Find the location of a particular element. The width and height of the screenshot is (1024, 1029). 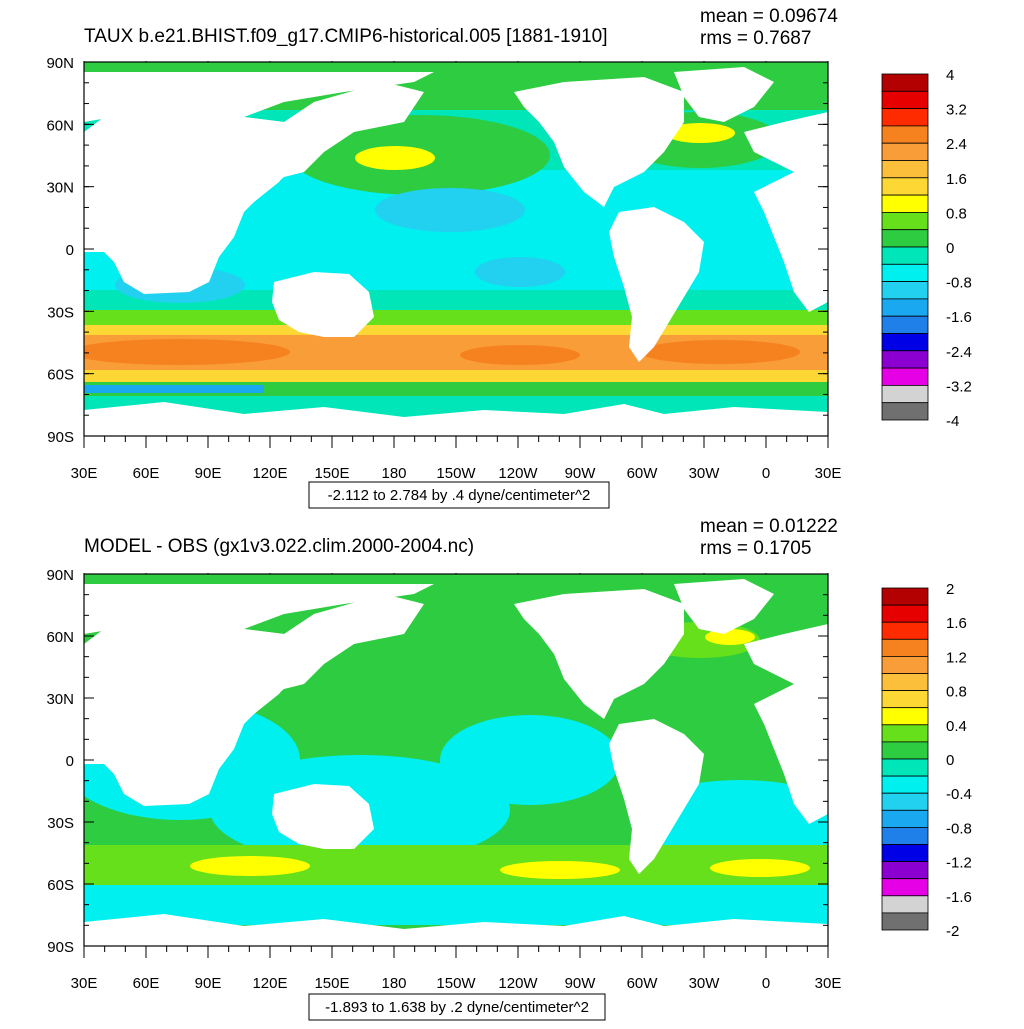

panel-1-lat-labels: 90N 60N 30N 0 30S 60S 90S is located at coordinates (60, 250).